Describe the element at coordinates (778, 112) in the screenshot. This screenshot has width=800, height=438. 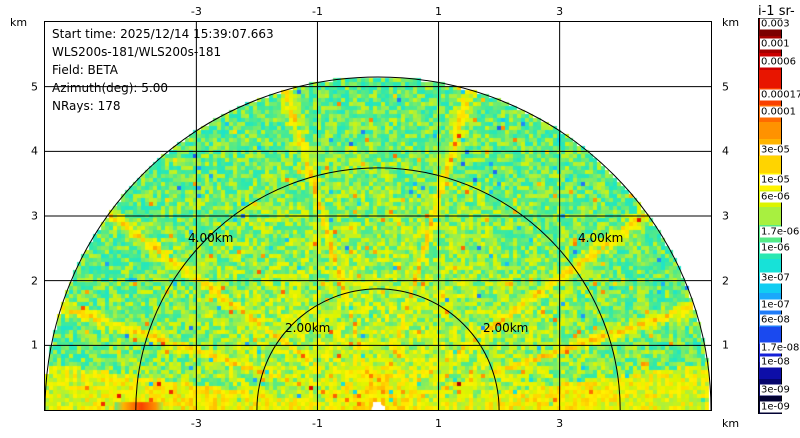
I see `colorbar-tick-0.0001: 0.0001` at that location.